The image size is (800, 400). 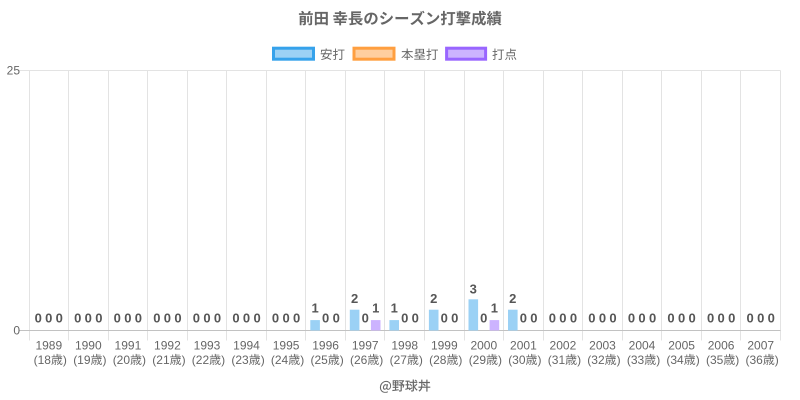 What do you see at coordinates (523, 346) in the screenshot?
I see `svg-text: 2001` at bounding box center [523, 346].